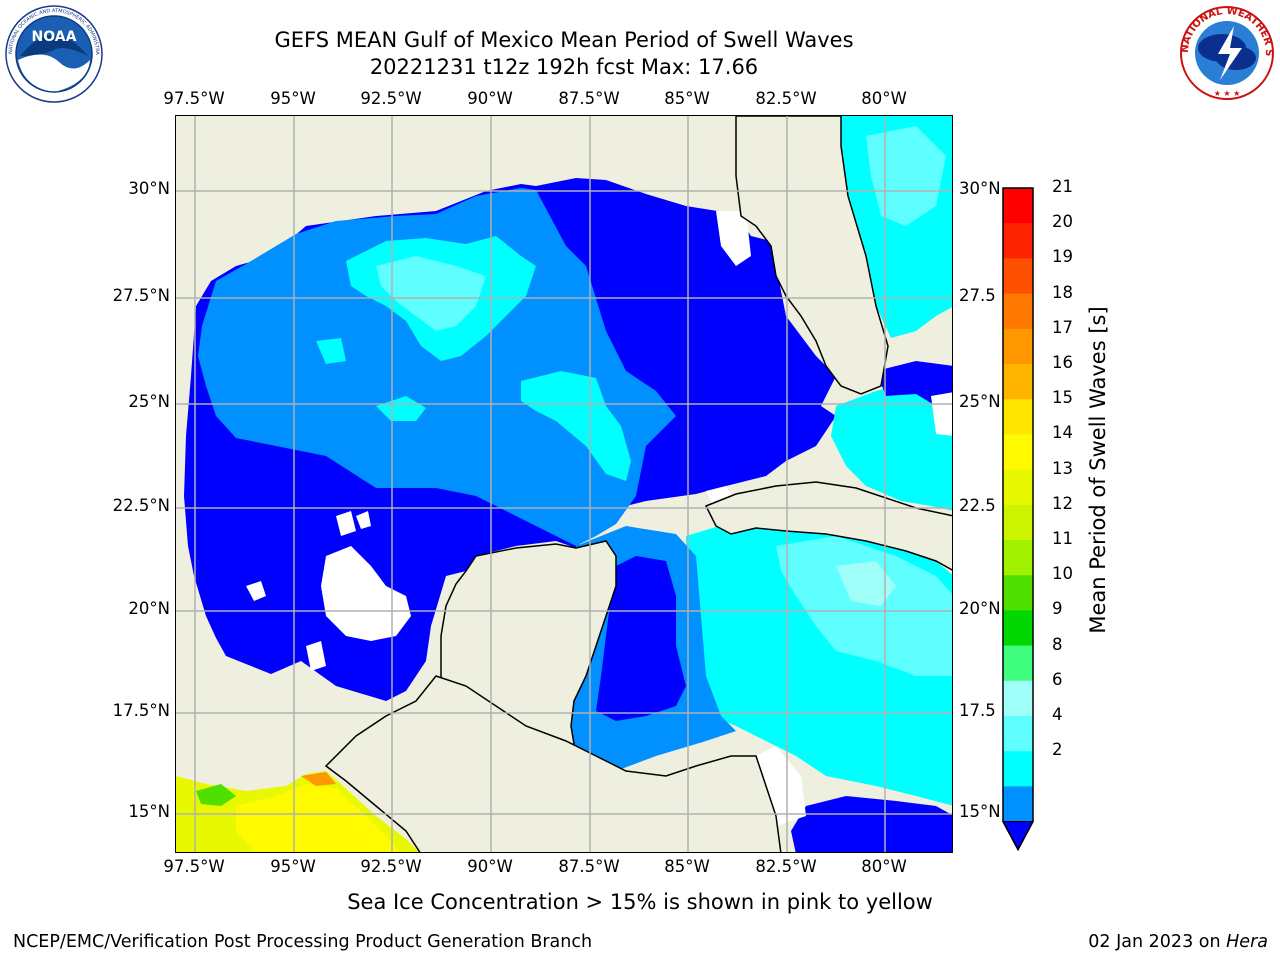 The height and width of the screenshot is (960, 1280). What do you see at coordinates (641, 638) in the screenshot?
I see `caribbean-deep-blue` at bounding box center [641, 638].